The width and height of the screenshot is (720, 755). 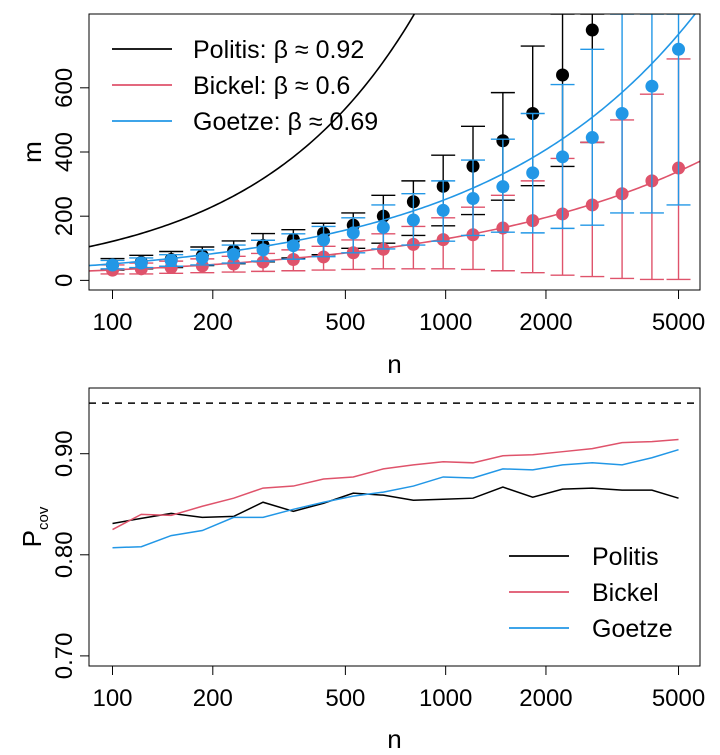 What do you see at coordinates (584, 593) in the screenshot?
I see `legend-item-bickel: Bickel` at bounding box center [584, 593].